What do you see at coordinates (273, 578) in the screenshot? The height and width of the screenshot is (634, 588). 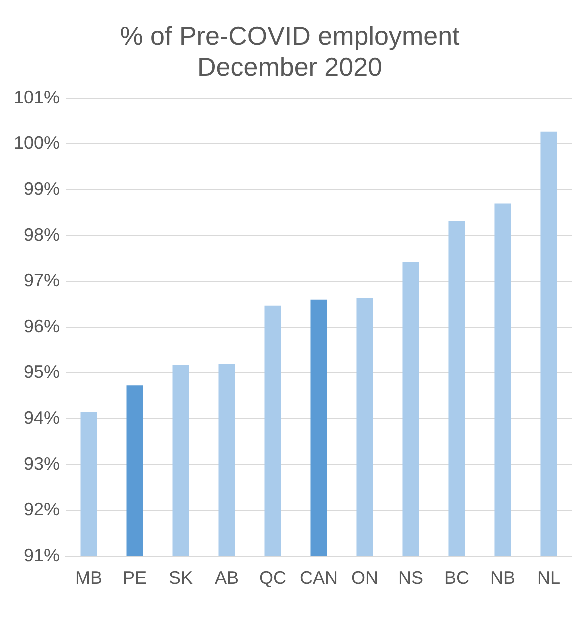 I see `x-tick-label: QC` at bounding box center [273, 578].